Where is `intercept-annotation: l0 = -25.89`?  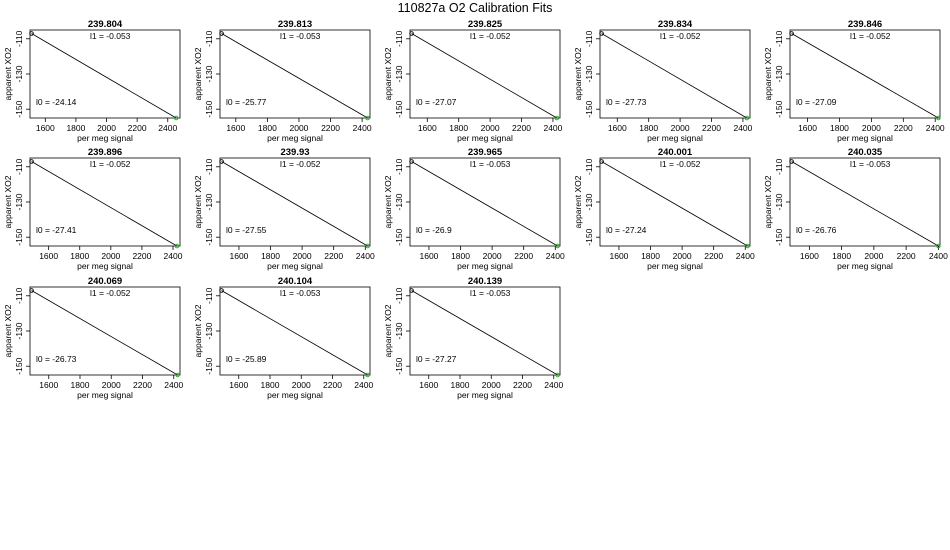 intercept-annotation: l0 = -25.89 is located at coordinates (246, 359).